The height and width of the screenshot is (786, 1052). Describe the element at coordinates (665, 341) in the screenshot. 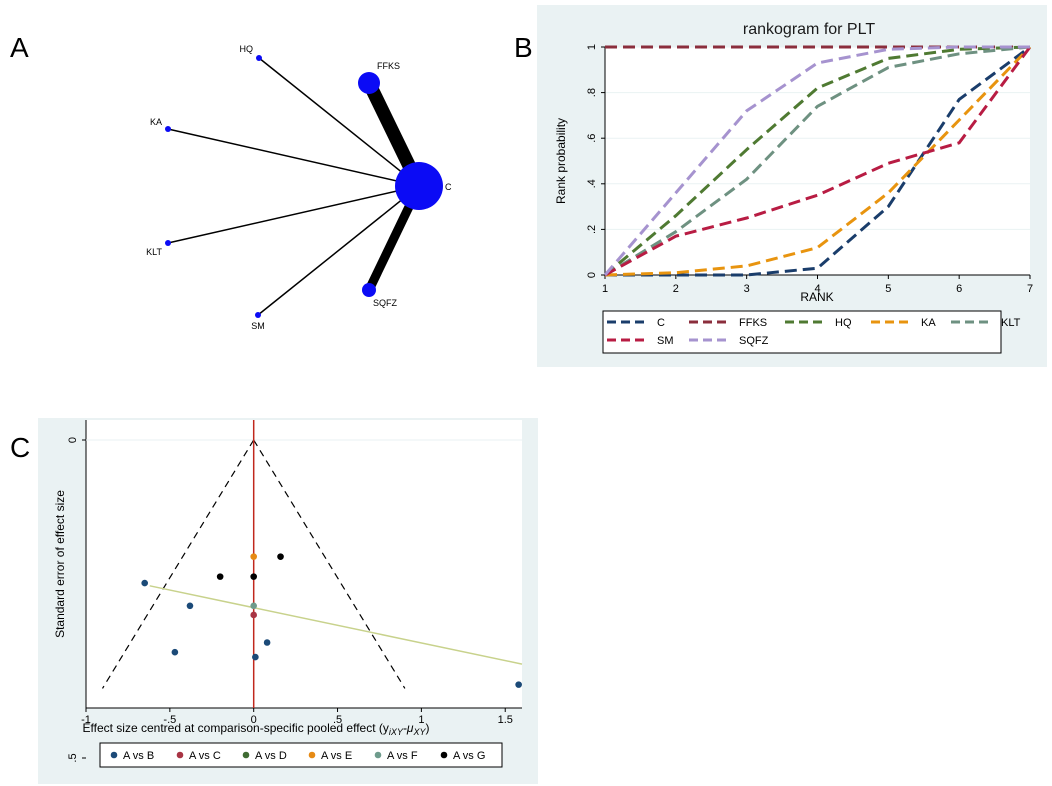

I see `rankogram-legend-label-sm: SM` at that location.